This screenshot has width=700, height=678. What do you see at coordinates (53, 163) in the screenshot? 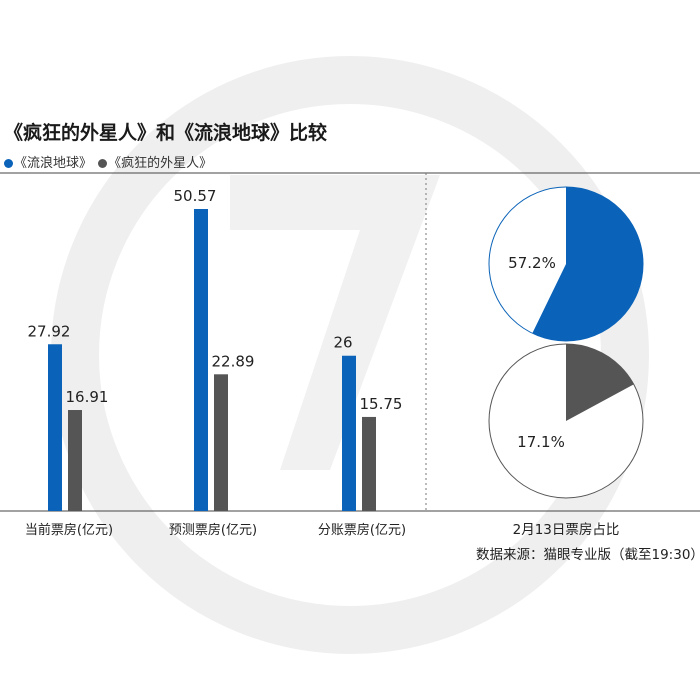
I see `legend-label: 《流浪地球》` at bounding box center [53, 163].